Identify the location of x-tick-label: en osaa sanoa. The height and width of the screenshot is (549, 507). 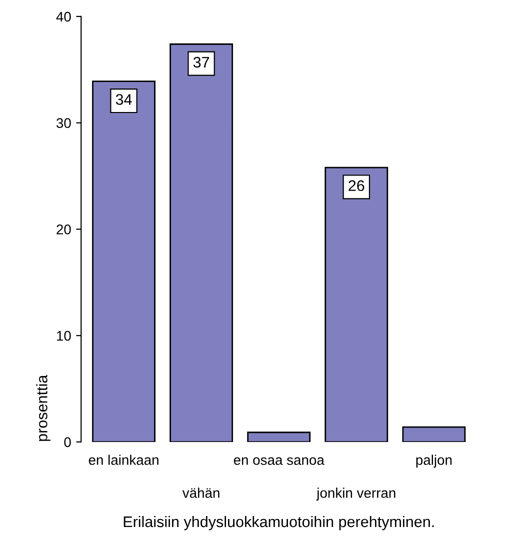
(279, 461).